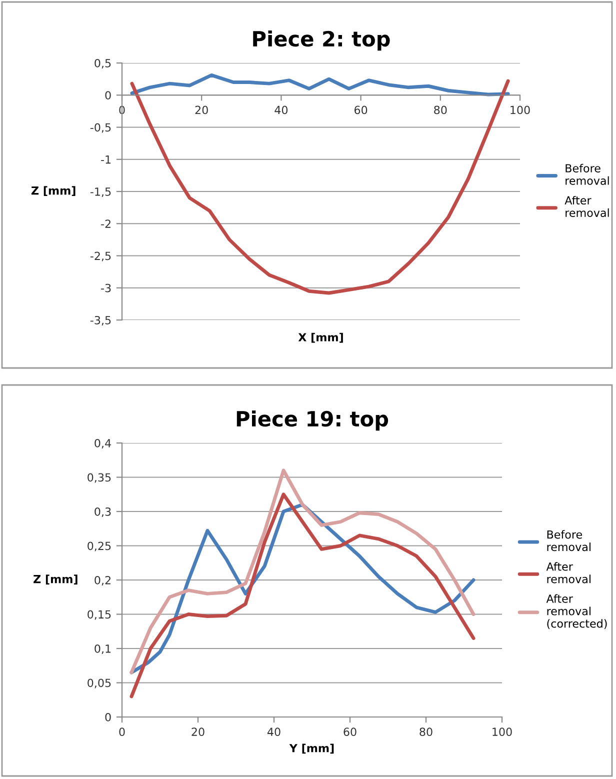 The image size is (616, 779). Describe the element at coordinates (100, 193) in the screenshot. I see `y-tick-label: -1,5` at that location.